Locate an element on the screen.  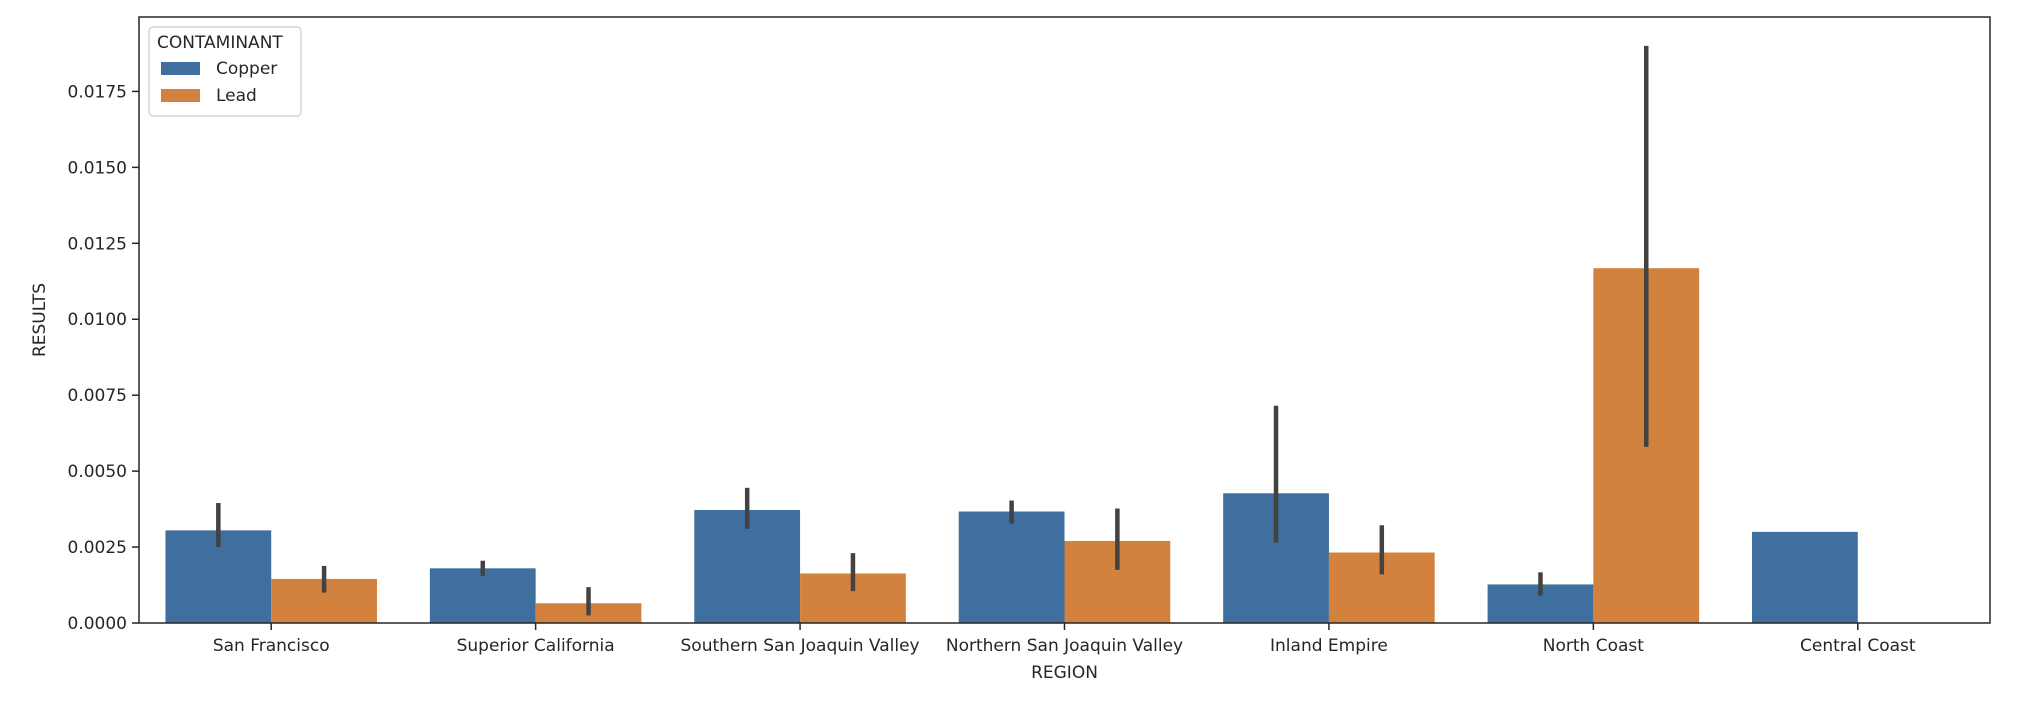
y-tick-label: 0.0125 is located at coordinates (97, 244).